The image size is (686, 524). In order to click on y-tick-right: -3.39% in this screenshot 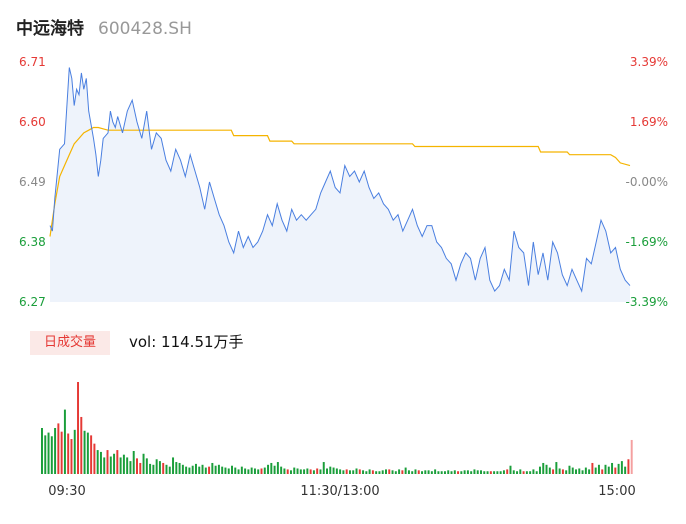, I will do `click(647, 302)`.